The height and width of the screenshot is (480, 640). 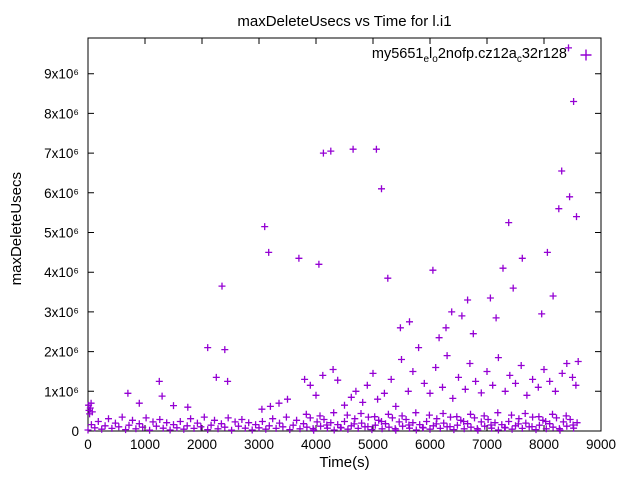 What do you see at coordinates (344, 21) in the screenshot?
I see `chart-title: maxDeleteUsecs vs Time for l.i1` at bounding box center [344, 21].